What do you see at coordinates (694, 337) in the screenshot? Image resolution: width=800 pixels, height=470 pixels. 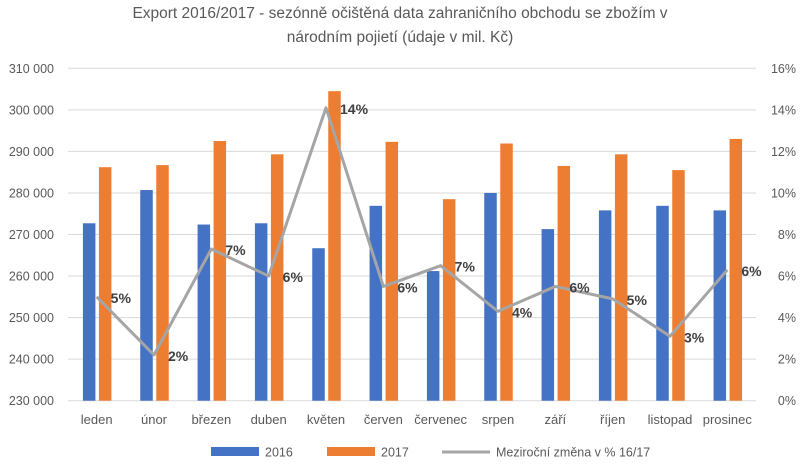 I see `data-label: 3%` at bounding box center [694, 337].